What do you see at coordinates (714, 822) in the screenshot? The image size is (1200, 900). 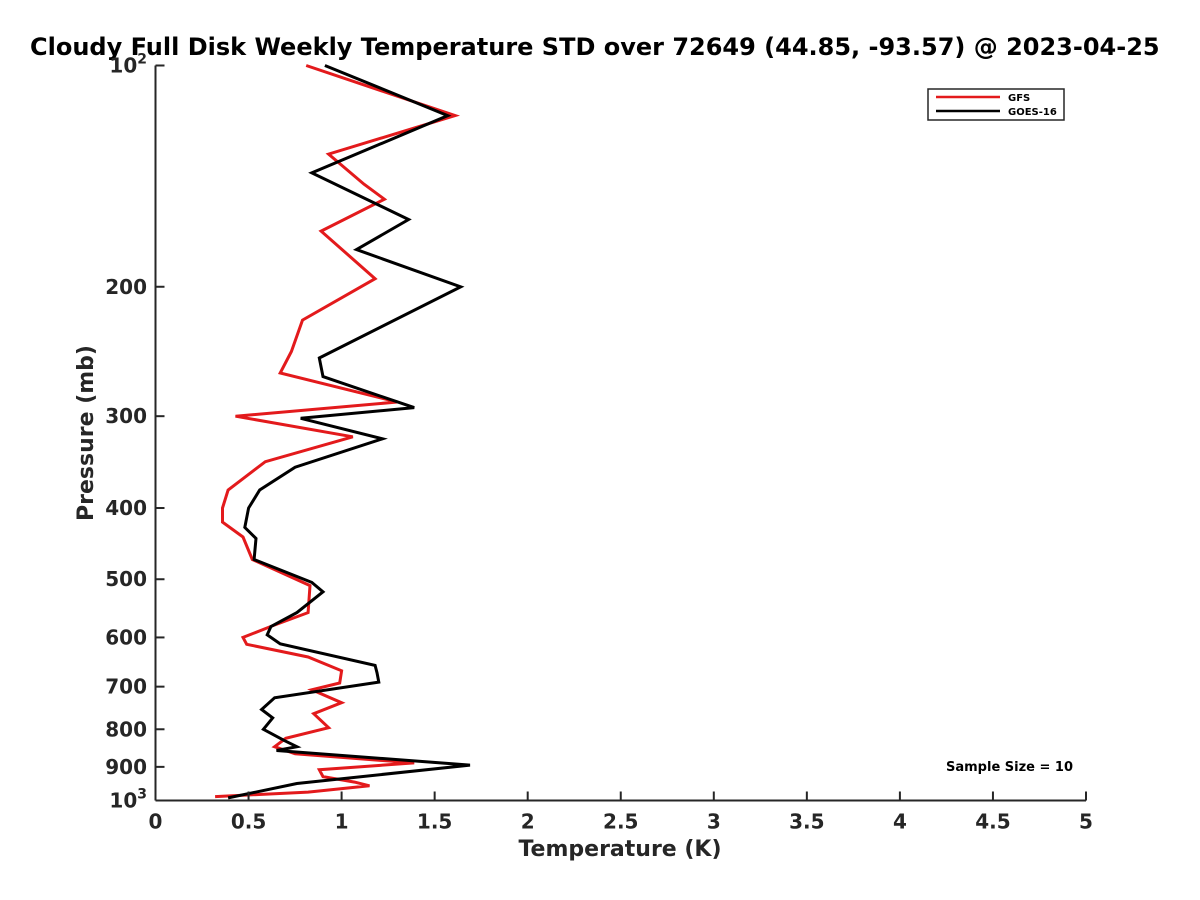 I see `x-tick-label: 3` at bounding box center [714, 822].